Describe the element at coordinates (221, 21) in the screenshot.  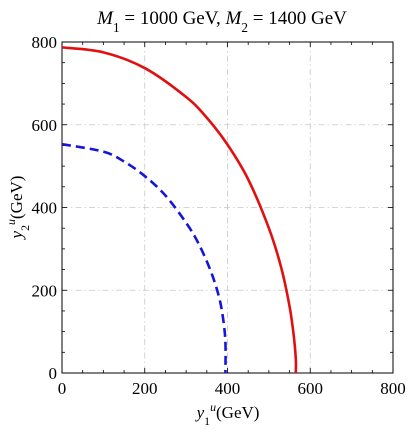
I see `chart-title: M1 = 1000 GeV, M2 = 1400 GeV` at that location.